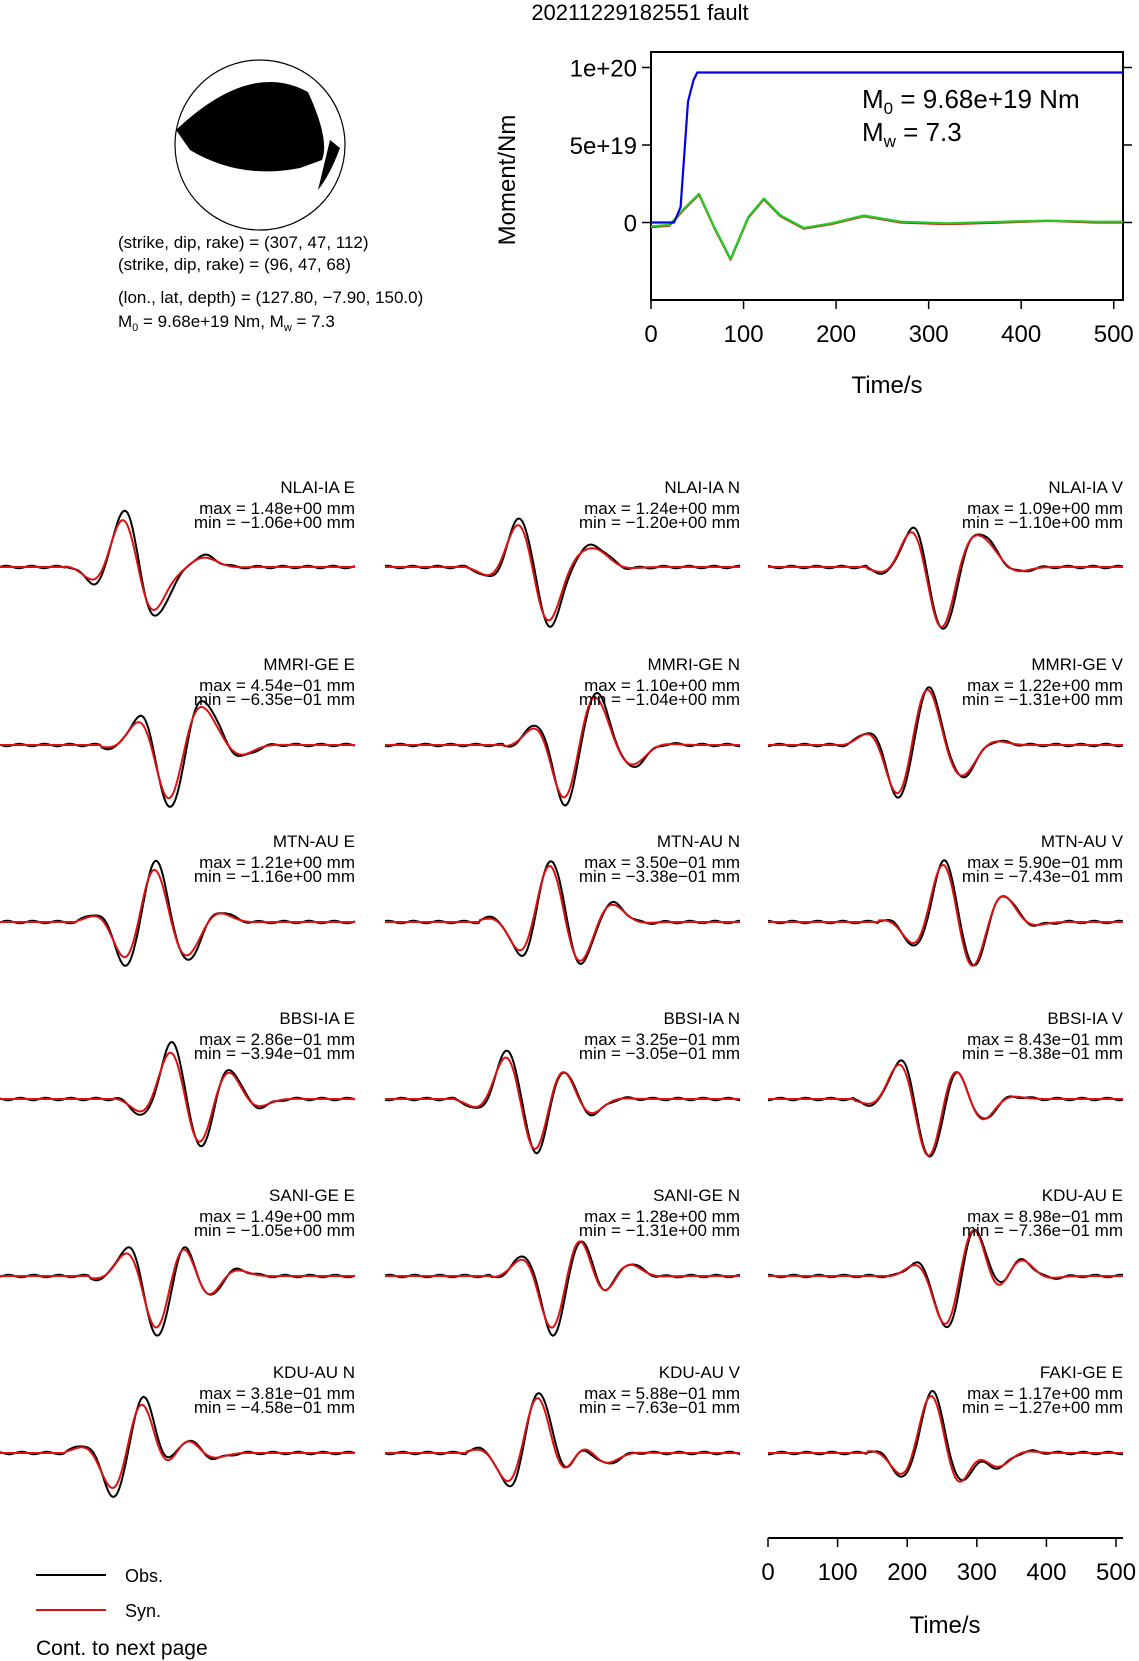  Describe the element at coordinates (1045, 1216) in the screenshot. I see `waveform-max-label: max = 8.98e−01 mm` at that location.